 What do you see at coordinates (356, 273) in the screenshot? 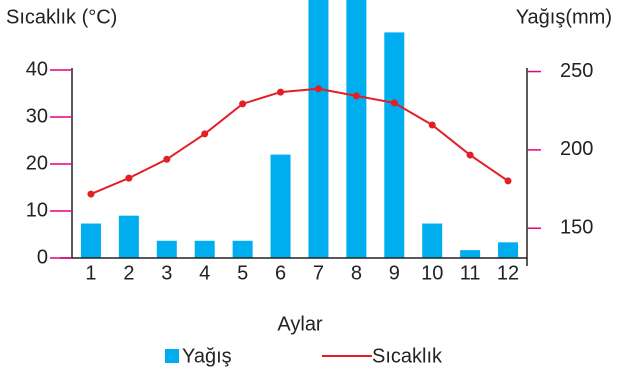
I see `x-tick-label: 8` at bounding box center [356, 273].